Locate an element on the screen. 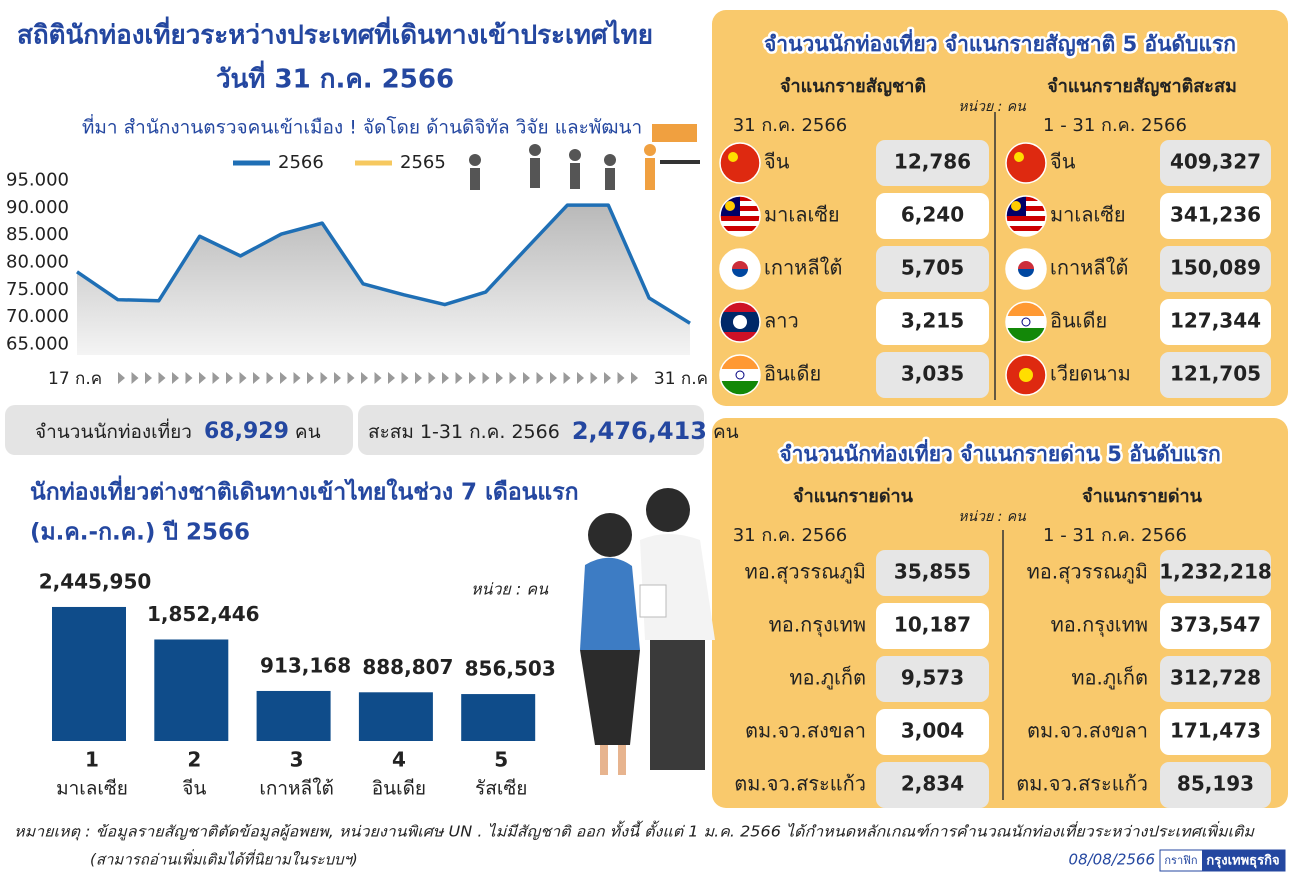 The width and height of the screenshot is (1290, 878). row-name: เวียดนาม is located at coordinates (1090, 374).